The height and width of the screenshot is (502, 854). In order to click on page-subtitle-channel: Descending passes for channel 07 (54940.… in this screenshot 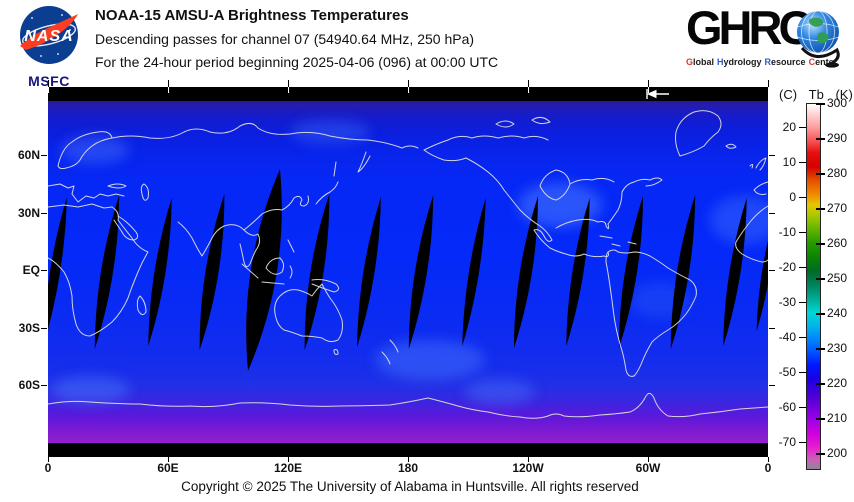, I will do `click(285, 39)`.